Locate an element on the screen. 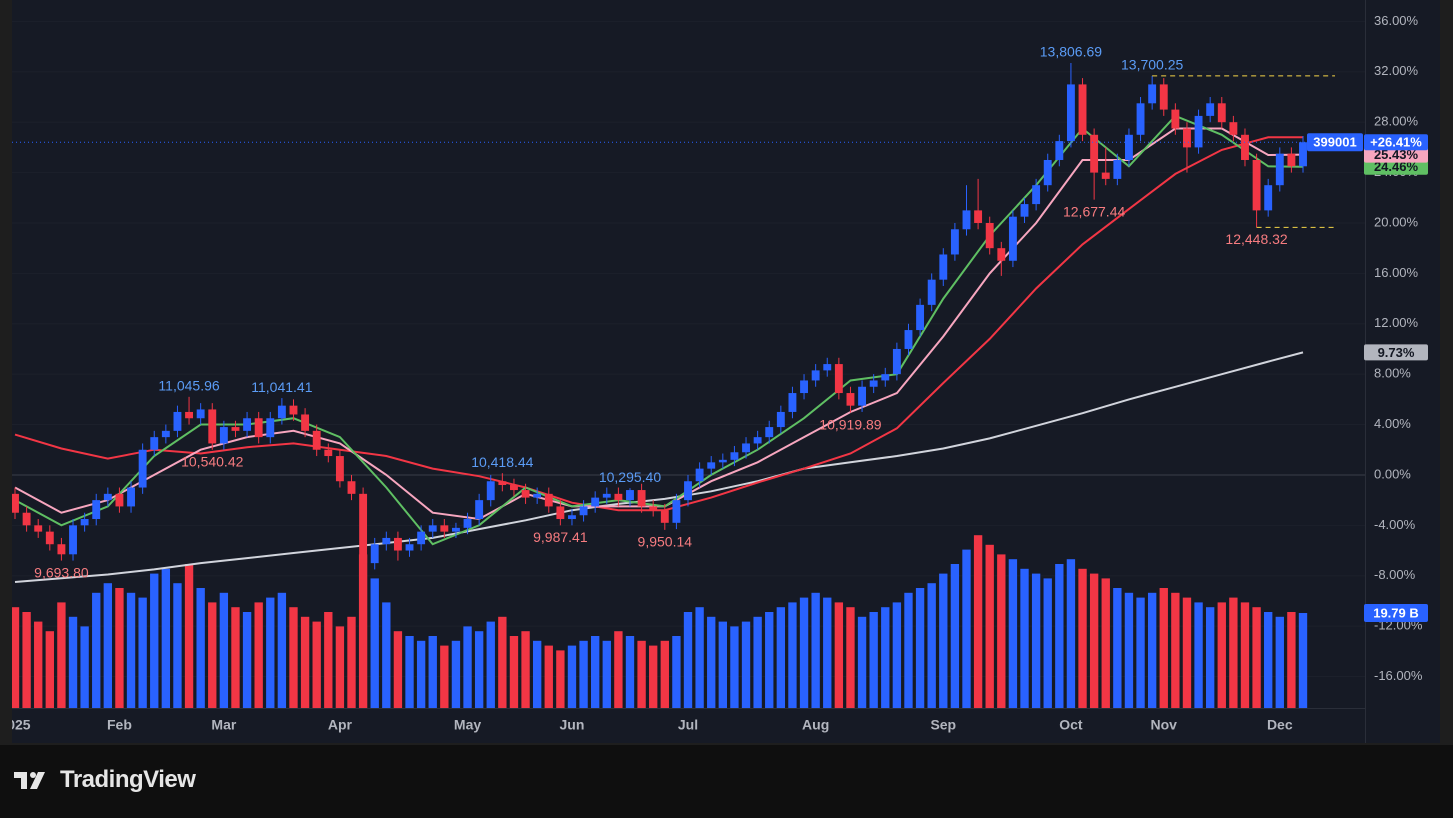 Image resolution: width=1453 pixels, height=818 pixels. price-annotation: 13,700.25 is located at coordinates (1152, 65).